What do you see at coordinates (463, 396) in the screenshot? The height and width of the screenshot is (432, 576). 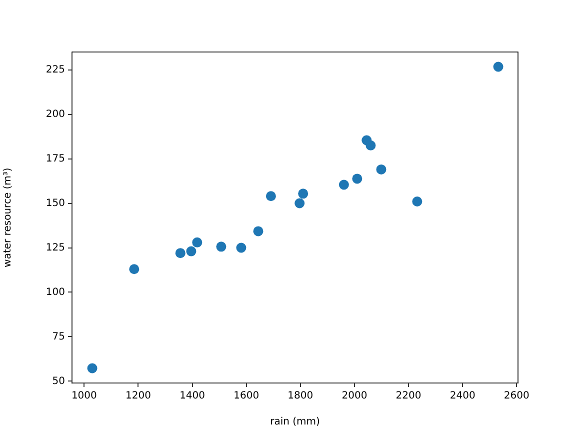 I see `x-tick-label: 2400` at bounding box center [463, 396].